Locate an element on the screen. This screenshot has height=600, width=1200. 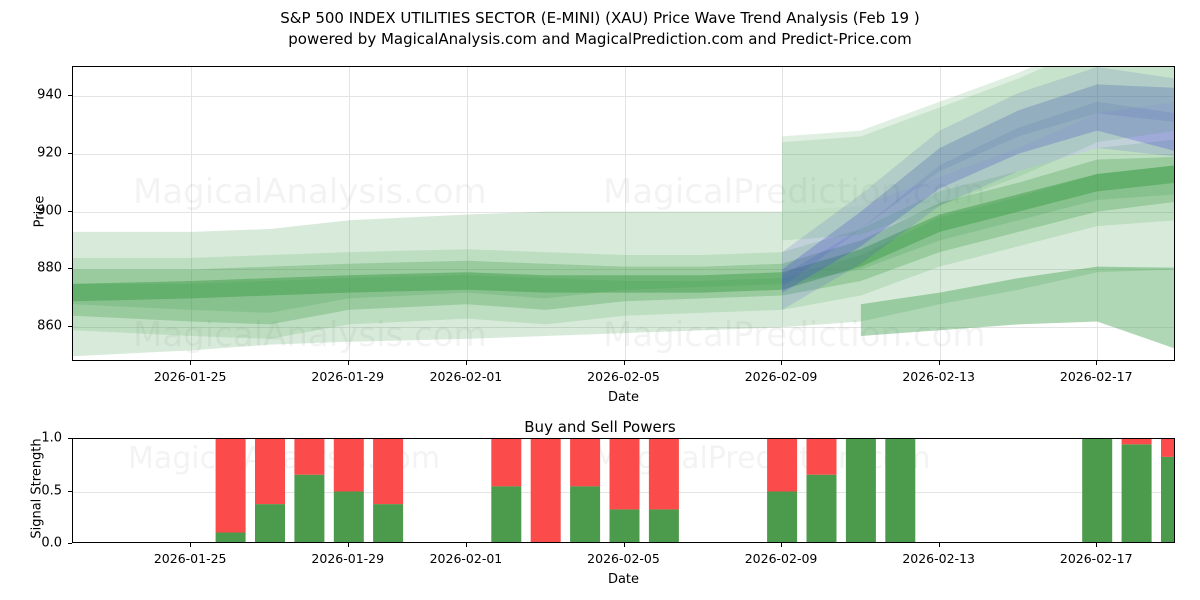
signal-x-tick-label: 2026-02-13 is located at coordinates (938, 558).